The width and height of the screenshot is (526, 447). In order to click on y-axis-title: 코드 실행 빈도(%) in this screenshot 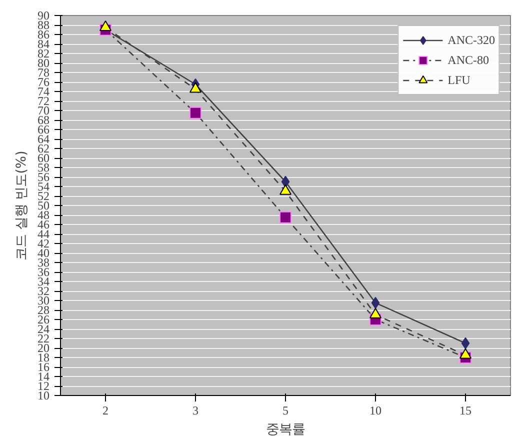, I will do `click(22, 205)`.